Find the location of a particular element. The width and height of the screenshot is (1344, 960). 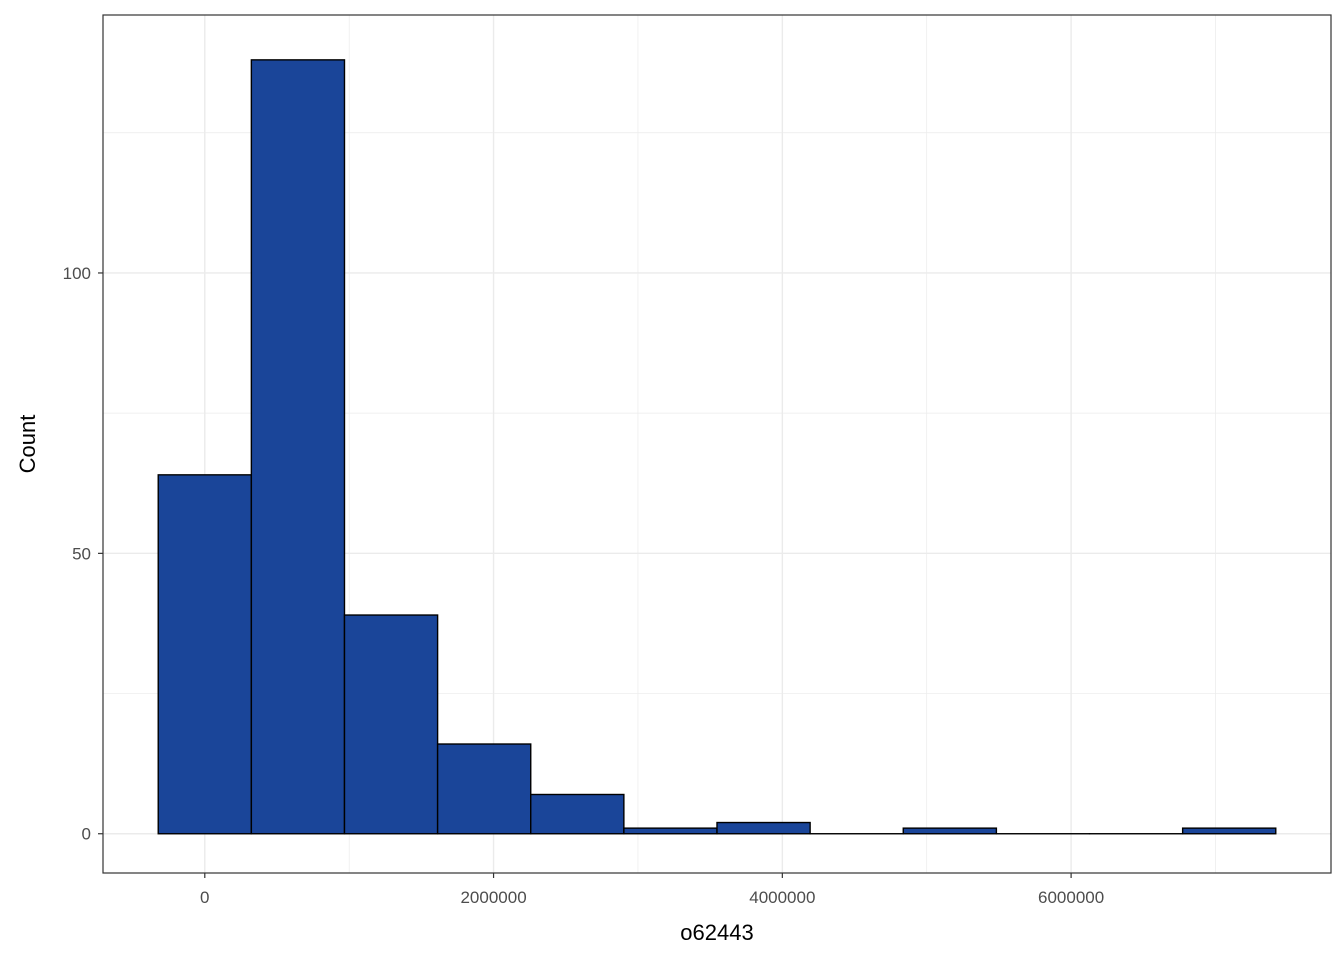

y-axis: 0 50 100 is located at coordinates (83, 554).